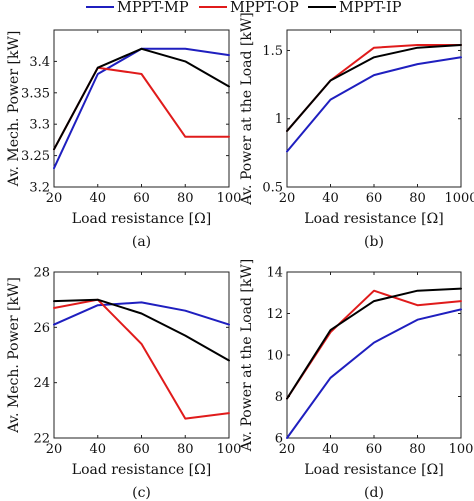  Describe the element at coordinates (279, 397) in the screenshot. I see `y-tick-label: 8` at that location.